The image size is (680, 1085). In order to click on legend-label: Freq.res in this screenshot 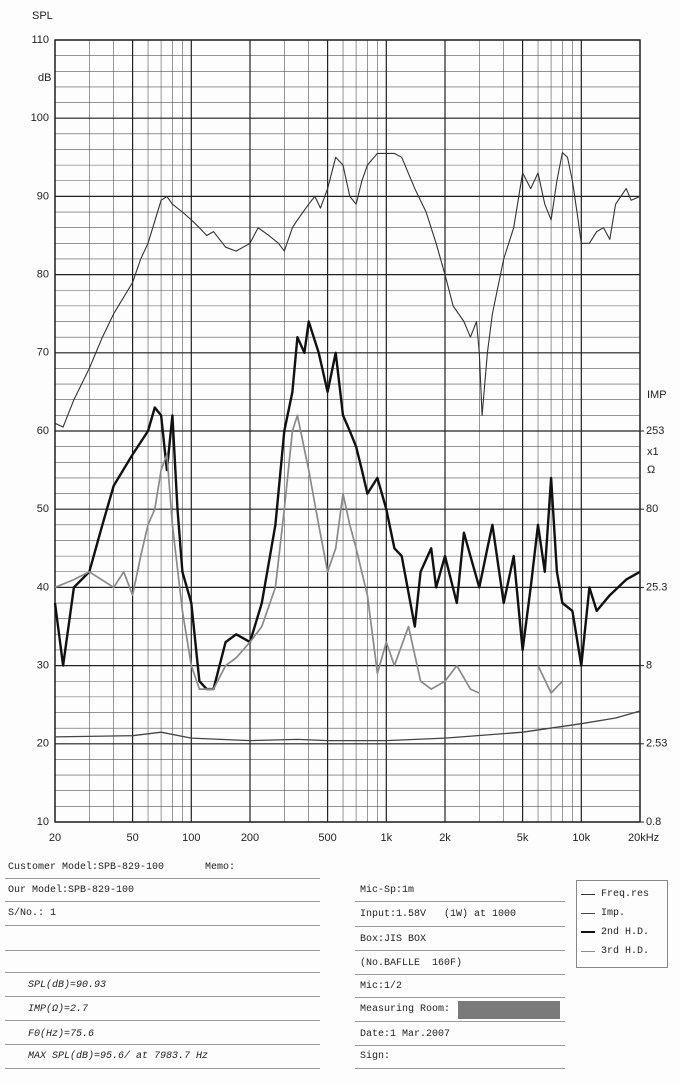, I will do `click(625, 894)`.